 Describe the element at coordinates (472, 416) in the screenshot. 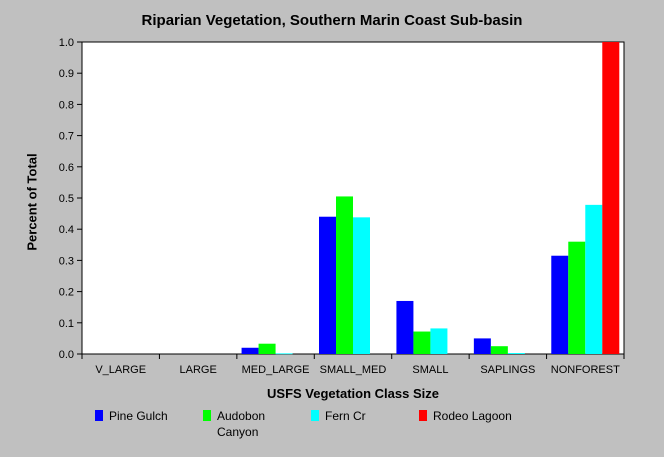

I see `legend-label: Rodeo Lagoon` at that location.